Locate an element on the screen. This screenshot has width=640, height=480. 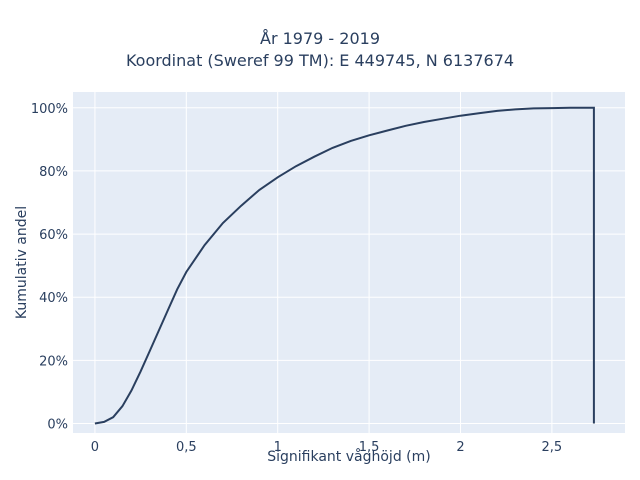
y-tick-label: 0% is located at coordinates (57, 425).